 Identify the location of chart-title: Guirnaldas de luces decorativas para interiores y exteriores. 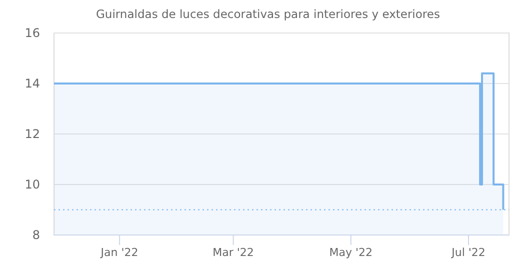
(268, 14).